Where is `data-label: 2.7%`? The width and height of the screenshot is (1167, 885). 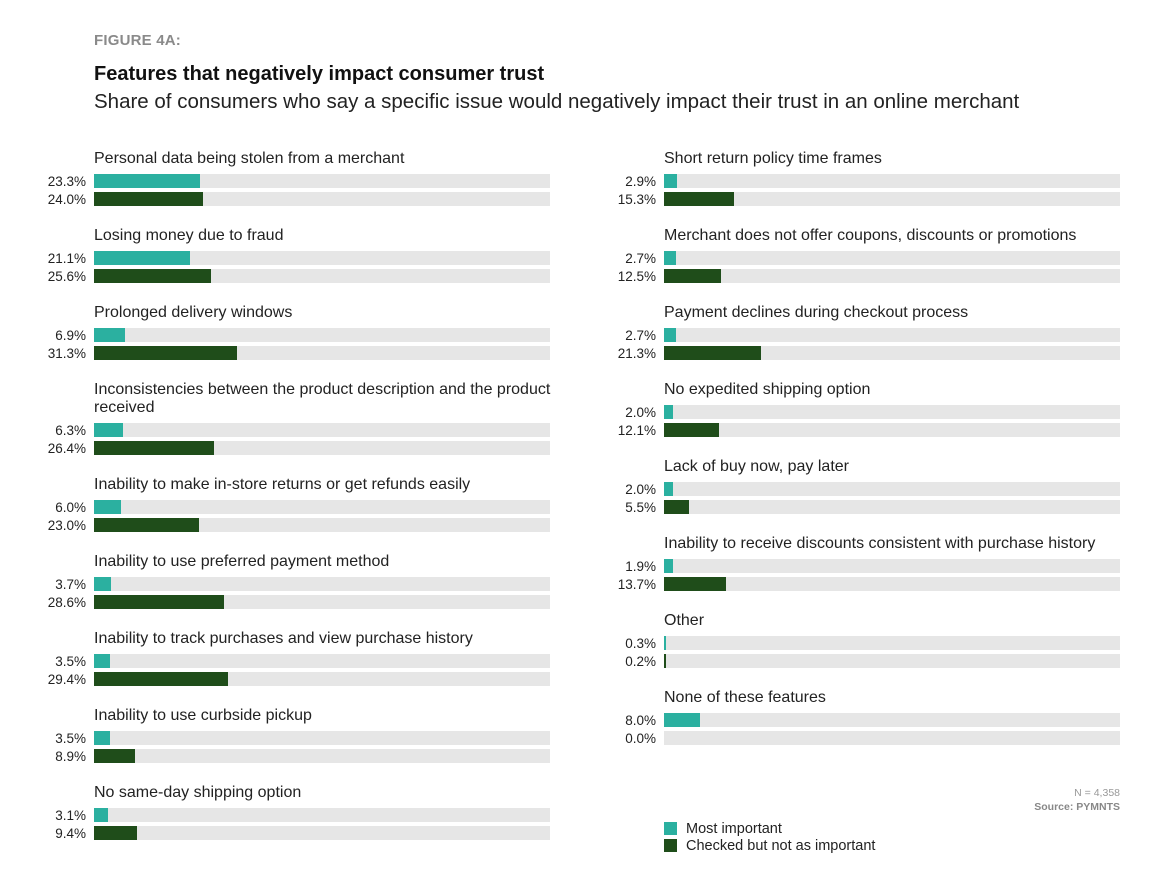 data-label: 2.7% is located at coordinates (640, 258).